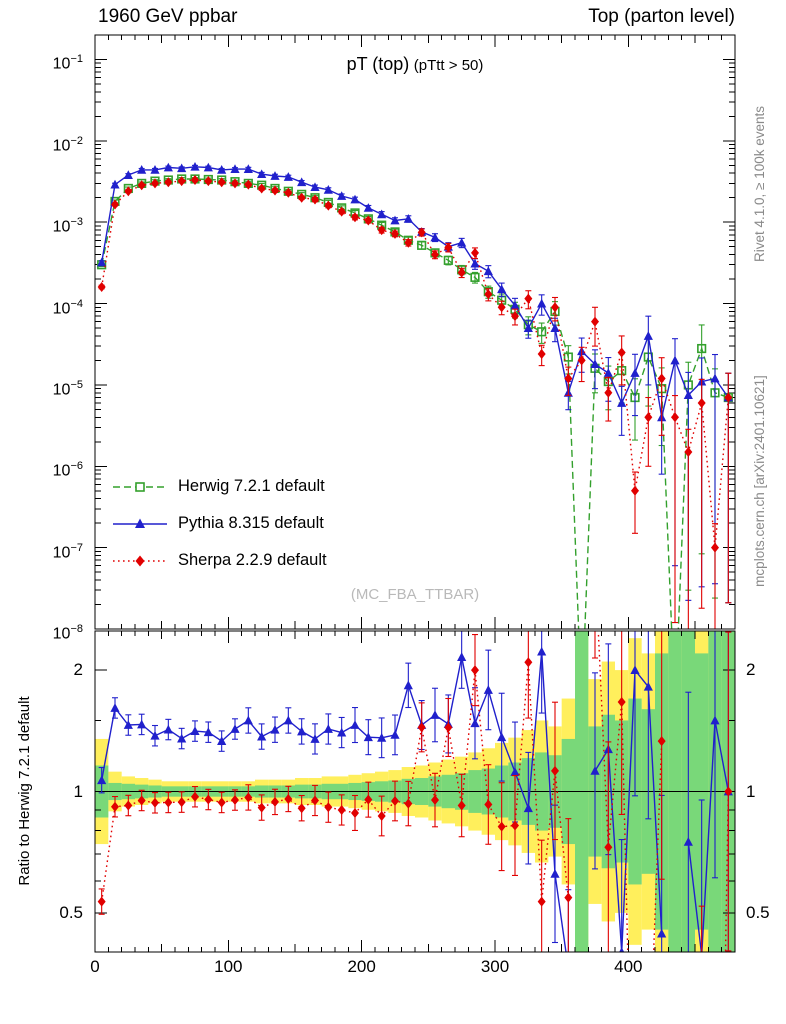 The width and height of the screenshot is (786, 1024). What do you see at coordinates (67, 551) in the screenshot?
I see `y-tick-label: 10⁻⁷` at bounding box center [67, 551].